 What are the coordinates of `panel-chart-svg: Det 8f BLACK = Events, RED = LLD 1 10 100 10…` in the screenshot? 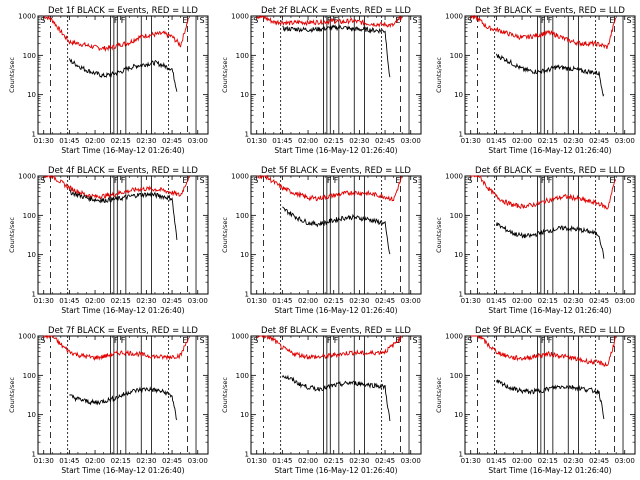 It's located at (321, 400).